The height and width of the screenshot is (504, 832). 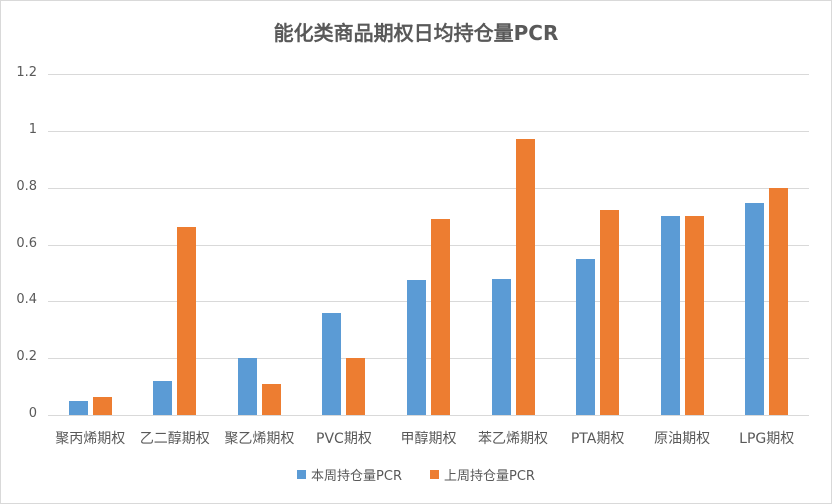 I want to click on legend-swatch-orange-icon, so click(x=434, y=474).